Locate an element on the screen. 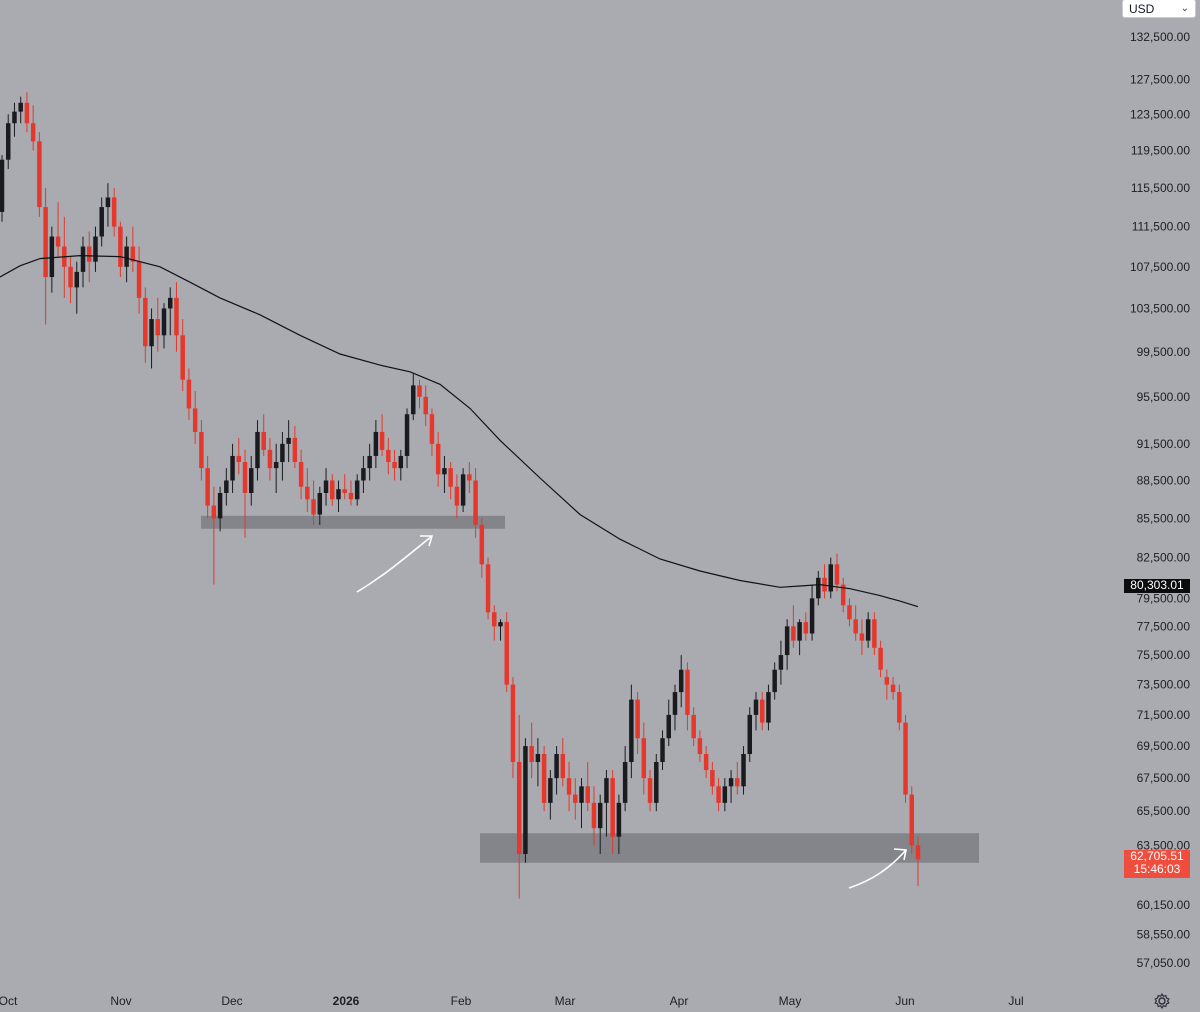 Image resolution: width=1200 pixels, height=1012 pixels. price-tick-label: 115,500.00 is located at coordinates (1160, 188).